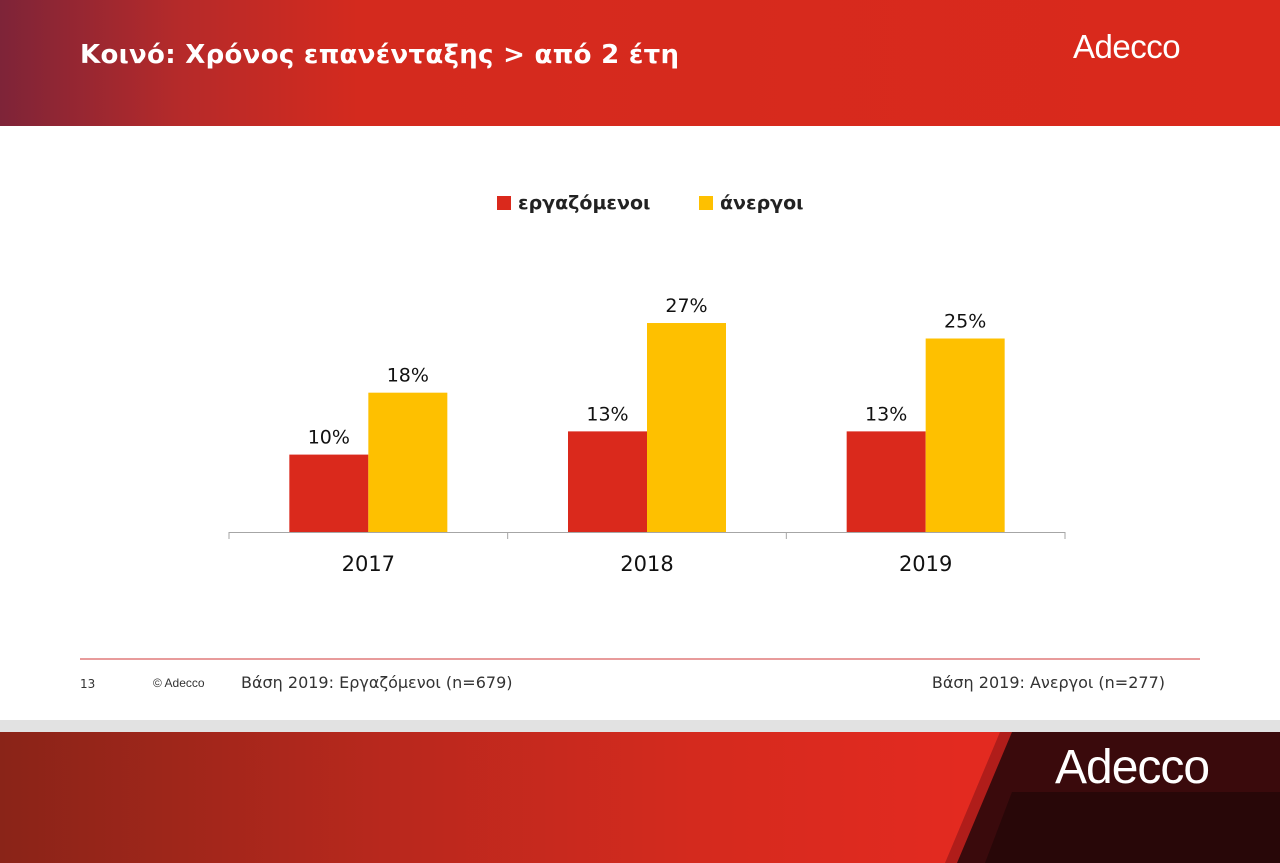 The image size is (1280, 863). I want to click on data-label-2018-unemployed: 27%, so click(686, 306).